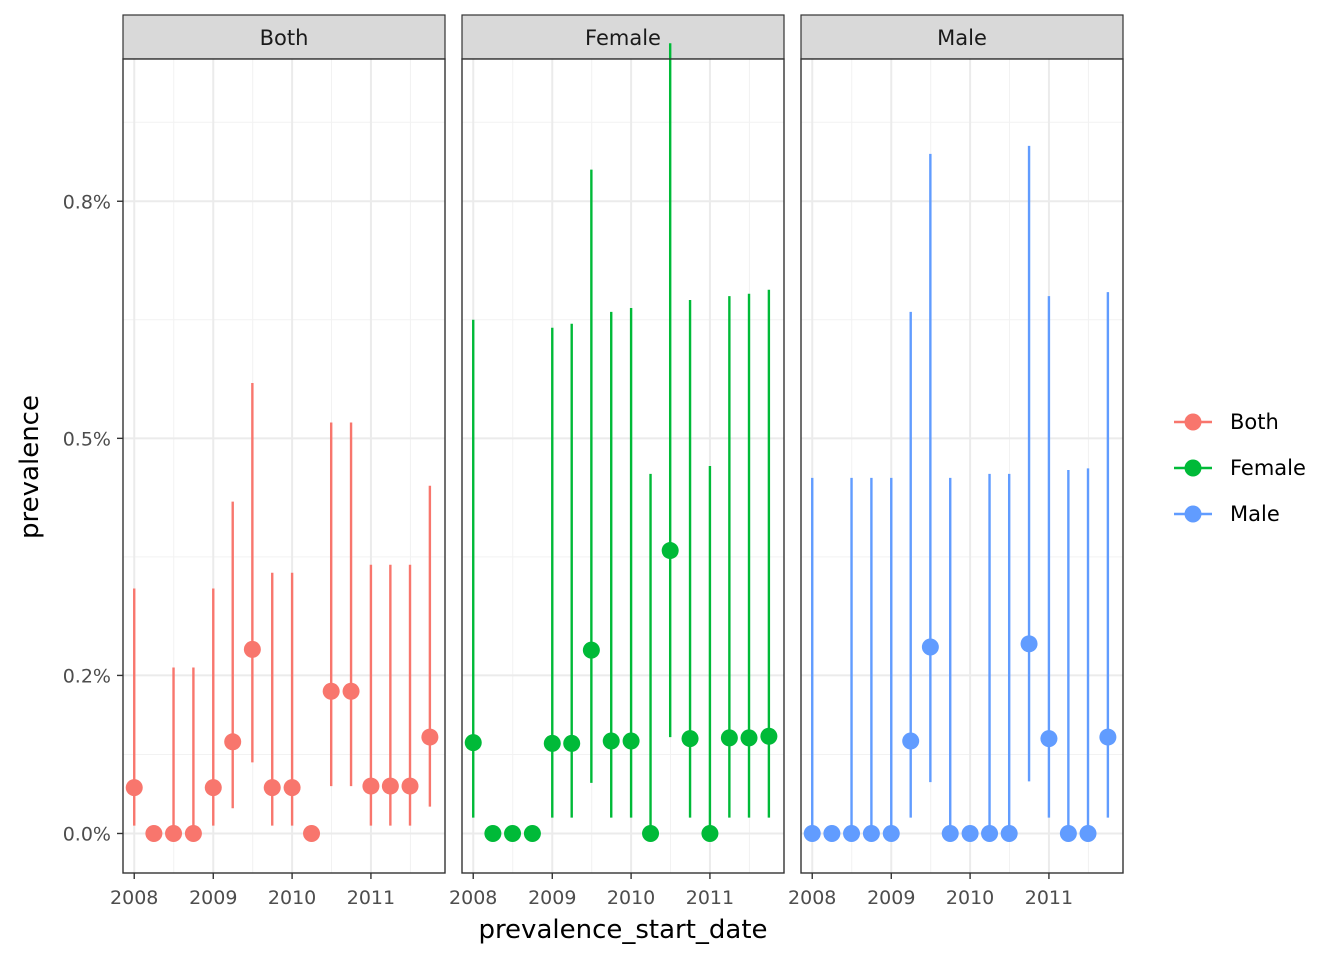 The height and width of the screenshot is (960, 1344). I want to click on legend-key-male, so click(1193, 514).